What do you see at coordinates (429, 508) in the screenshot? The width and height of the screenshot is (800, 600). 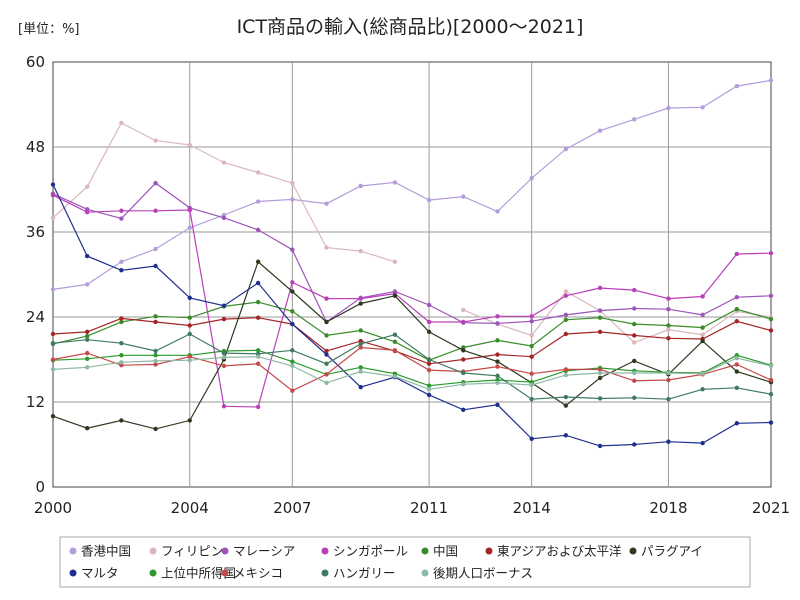 I see `x-tick-label: 2011` at bounding box center [429, 508].